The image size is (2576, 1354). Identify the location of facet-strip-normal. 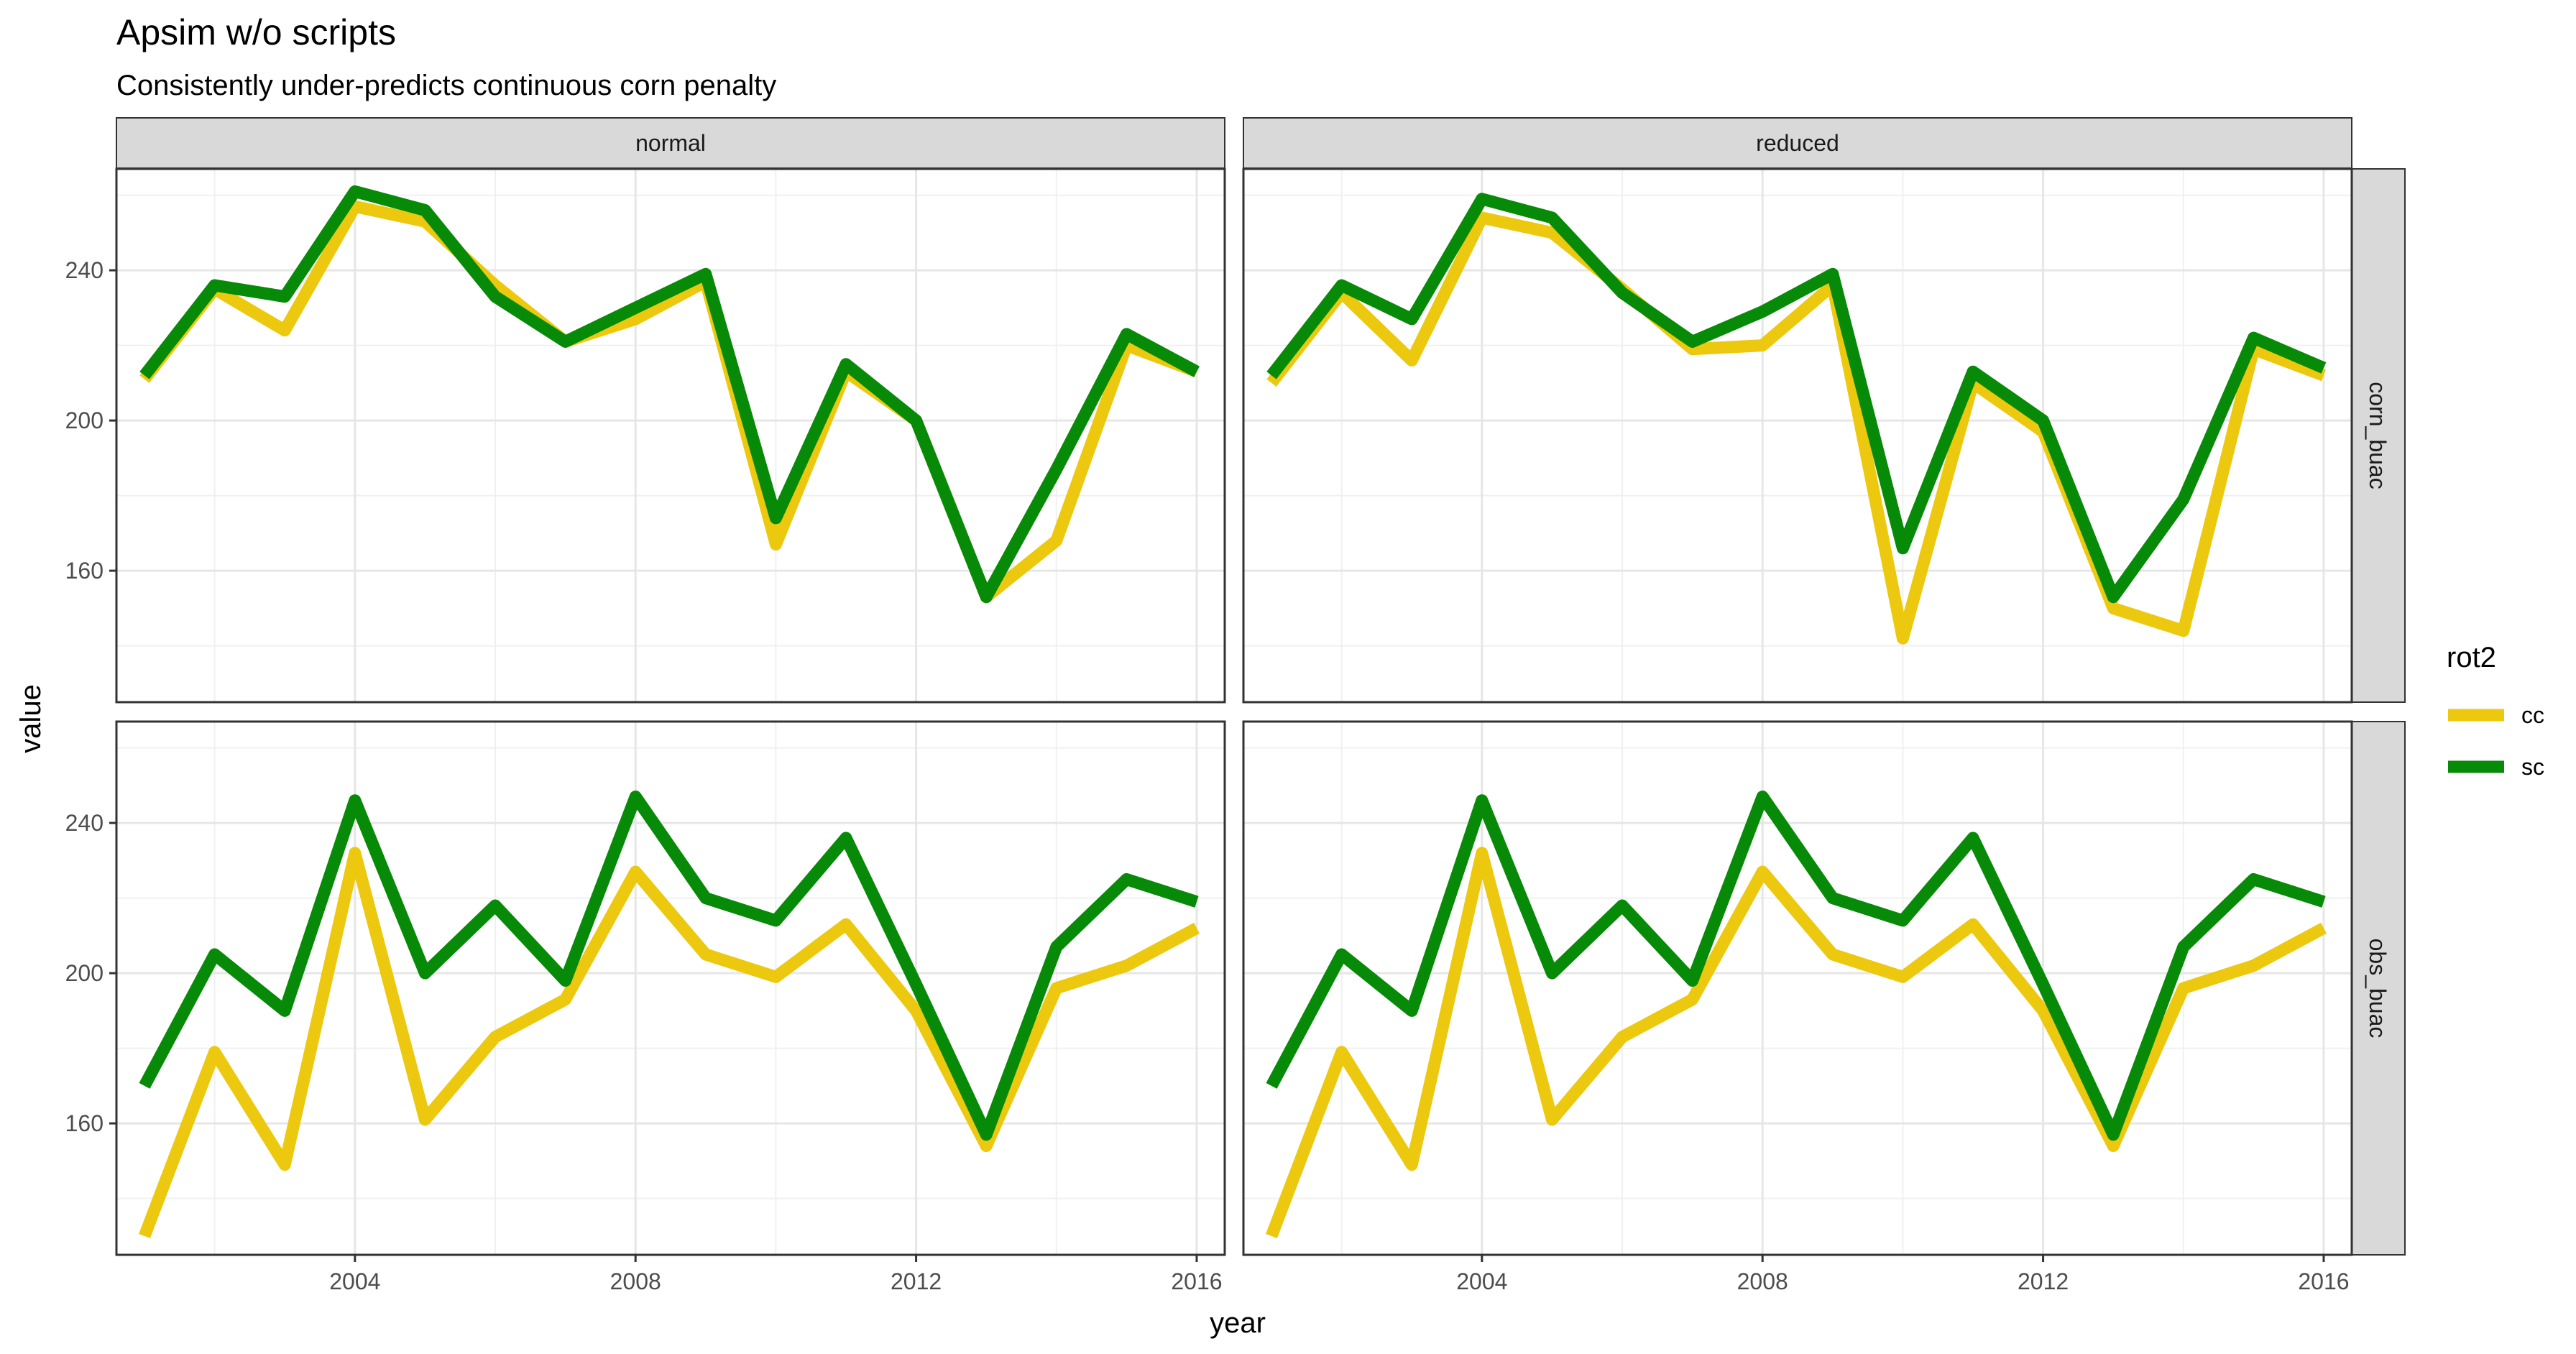
(670, 143).